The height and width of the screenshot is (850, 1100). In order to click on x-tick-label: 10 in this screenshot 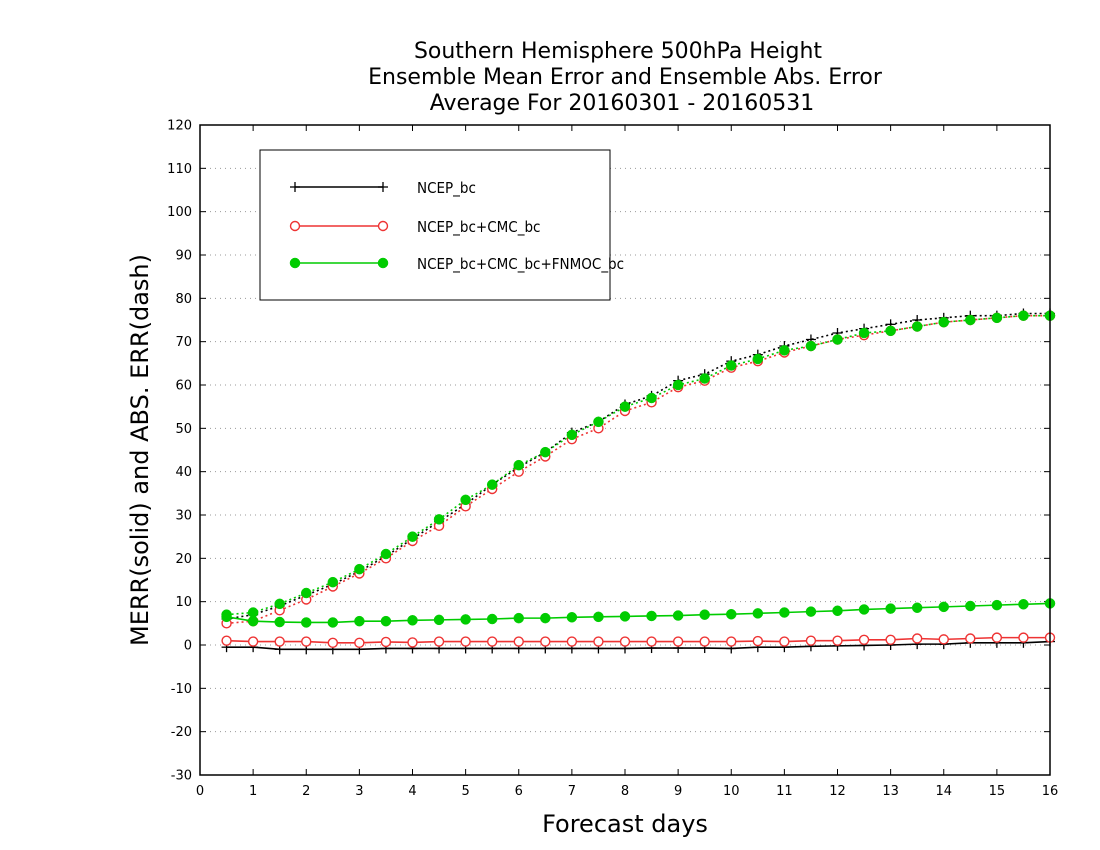, I will do `click(731, 791)`.